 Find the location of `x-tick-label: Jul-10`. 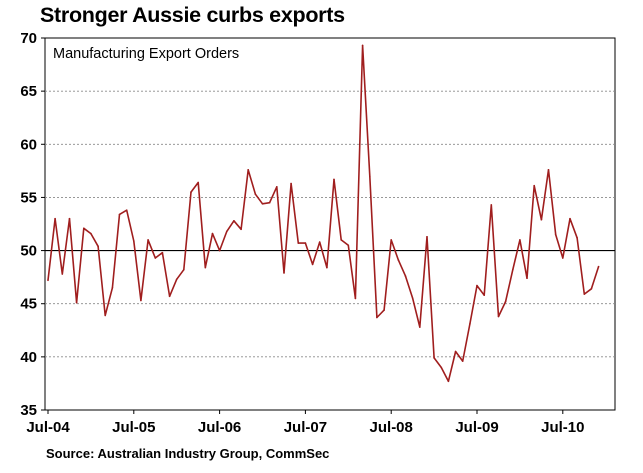

x-tick-label: Jul-10 is located at coordinates (562, 427).